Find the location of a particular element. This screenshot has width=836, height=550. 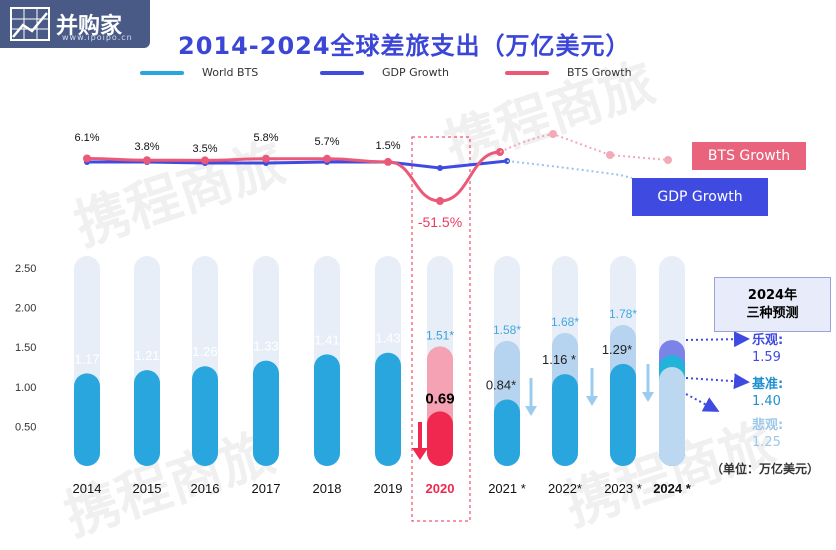

previous-level-label: 1.58* is located at coordinates (507, 330).